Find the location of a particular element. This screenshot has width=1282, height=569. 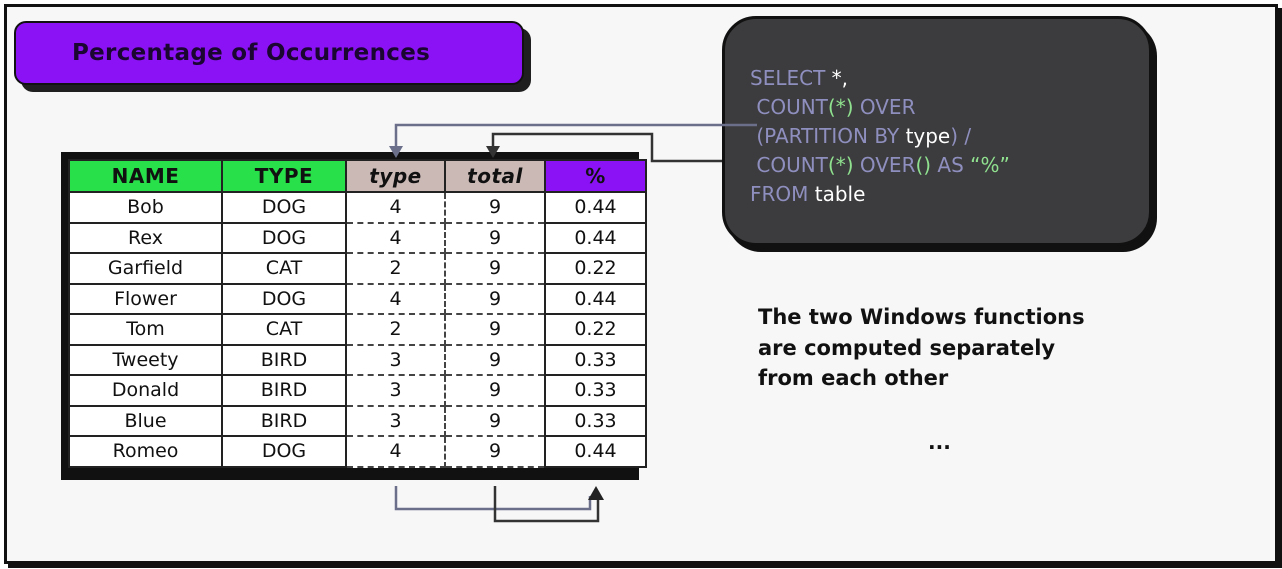

cell-name: Blue is located at coordinates (145, 420).